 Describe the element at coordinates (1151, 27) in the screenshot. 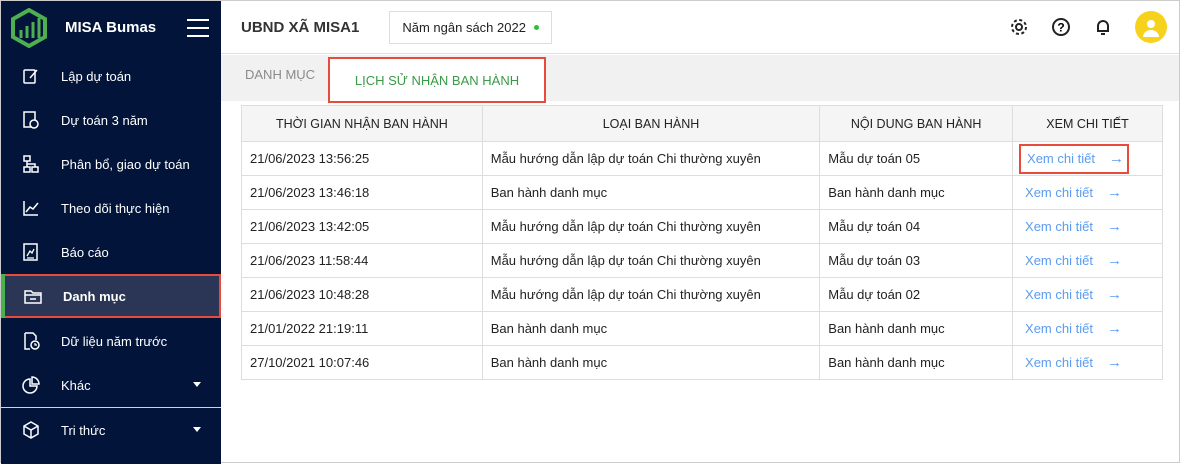

I see `avatar` at that location.